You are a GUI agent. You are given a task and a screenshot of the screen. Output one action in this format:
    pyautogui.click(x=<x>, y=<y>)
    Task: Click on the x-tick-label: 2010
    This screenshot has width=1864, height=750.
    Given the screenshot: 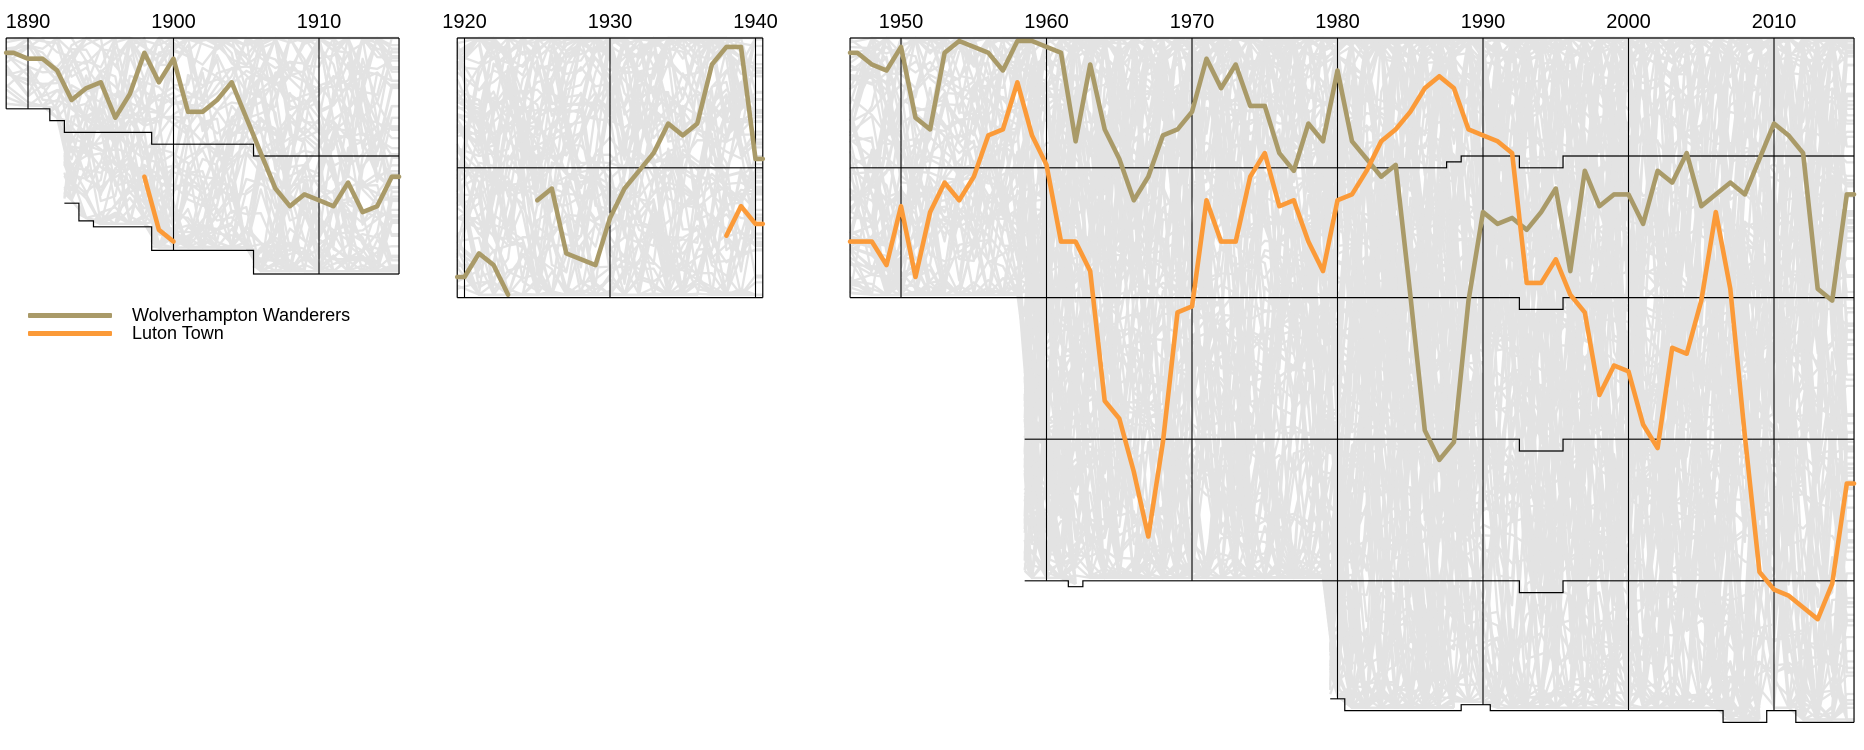 What is the action you would take?
    pyautogui.click(x=1774, y=22)
    